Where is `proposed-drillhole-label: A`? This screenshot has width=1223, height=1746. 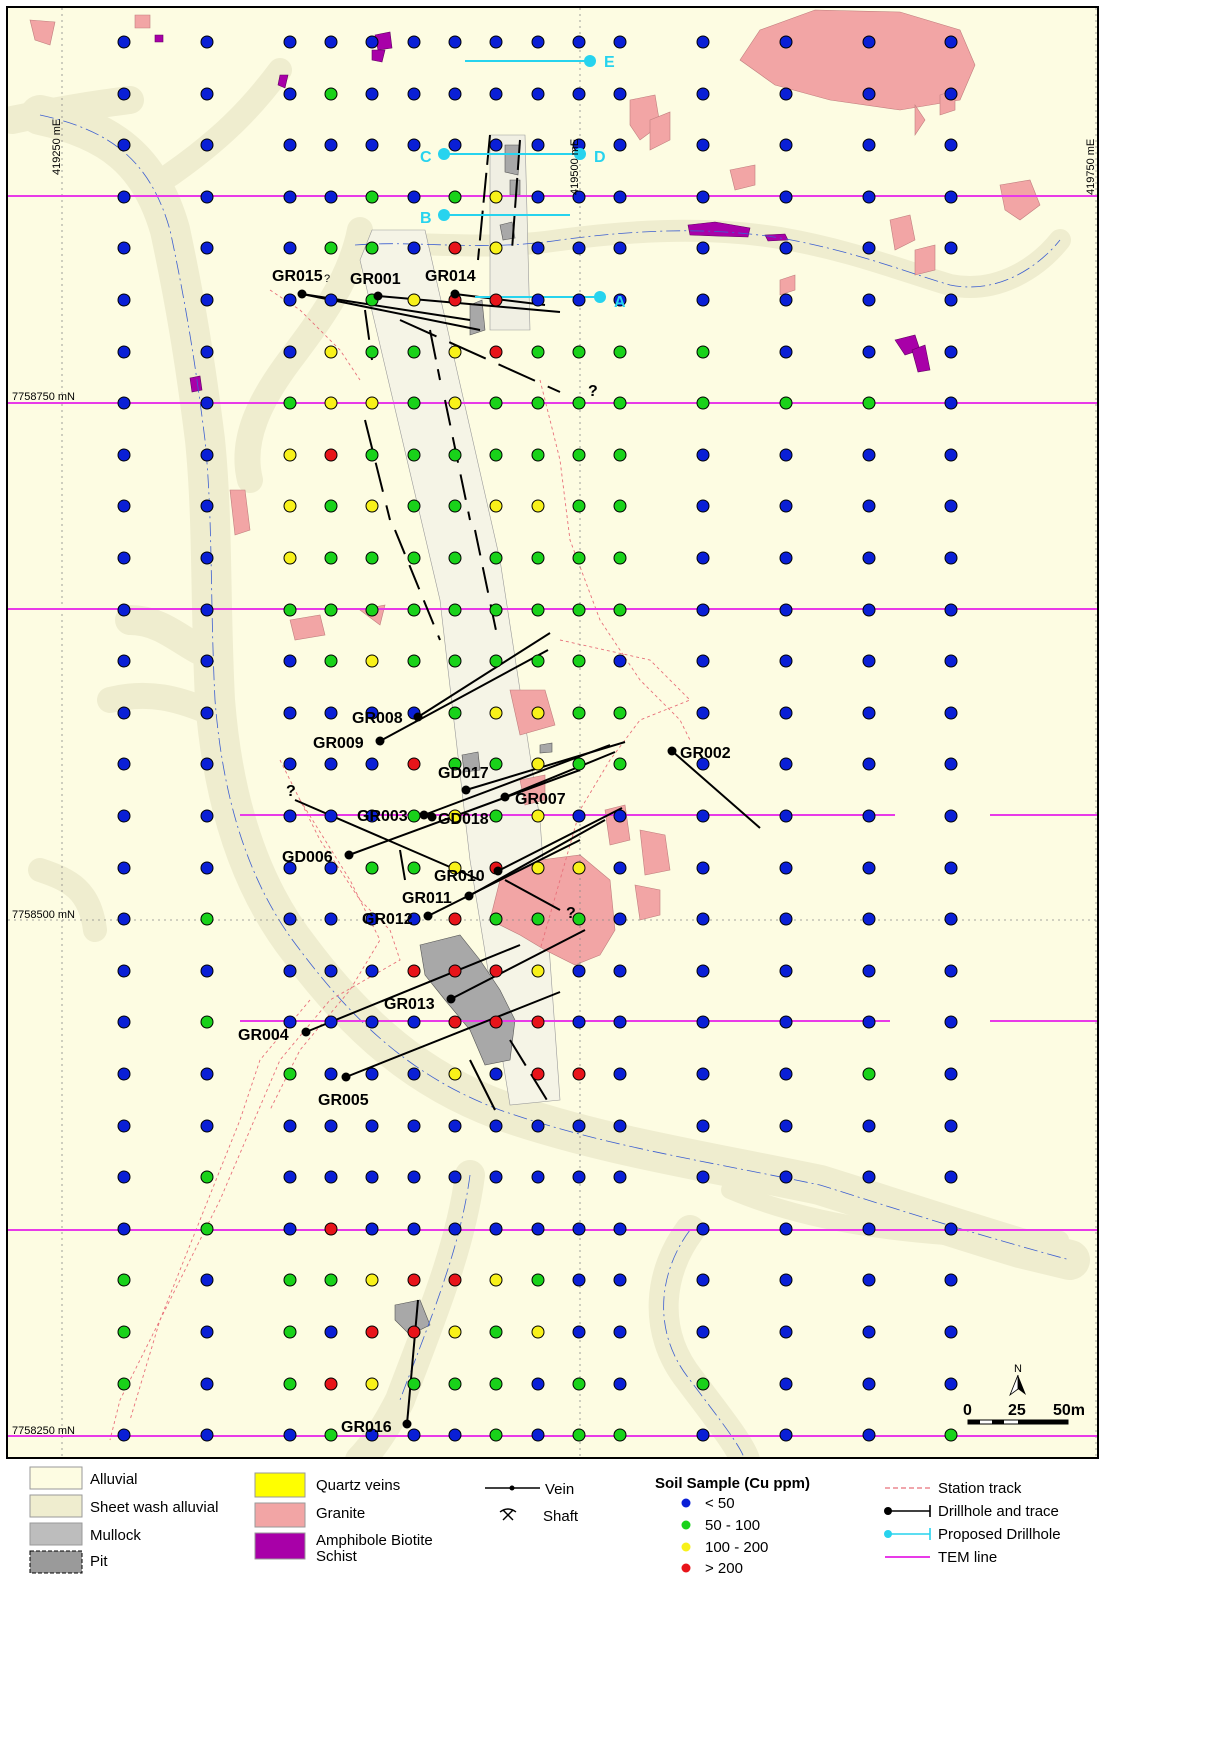 proposed-drillhole-label: A is located at coordinates (620, 302).